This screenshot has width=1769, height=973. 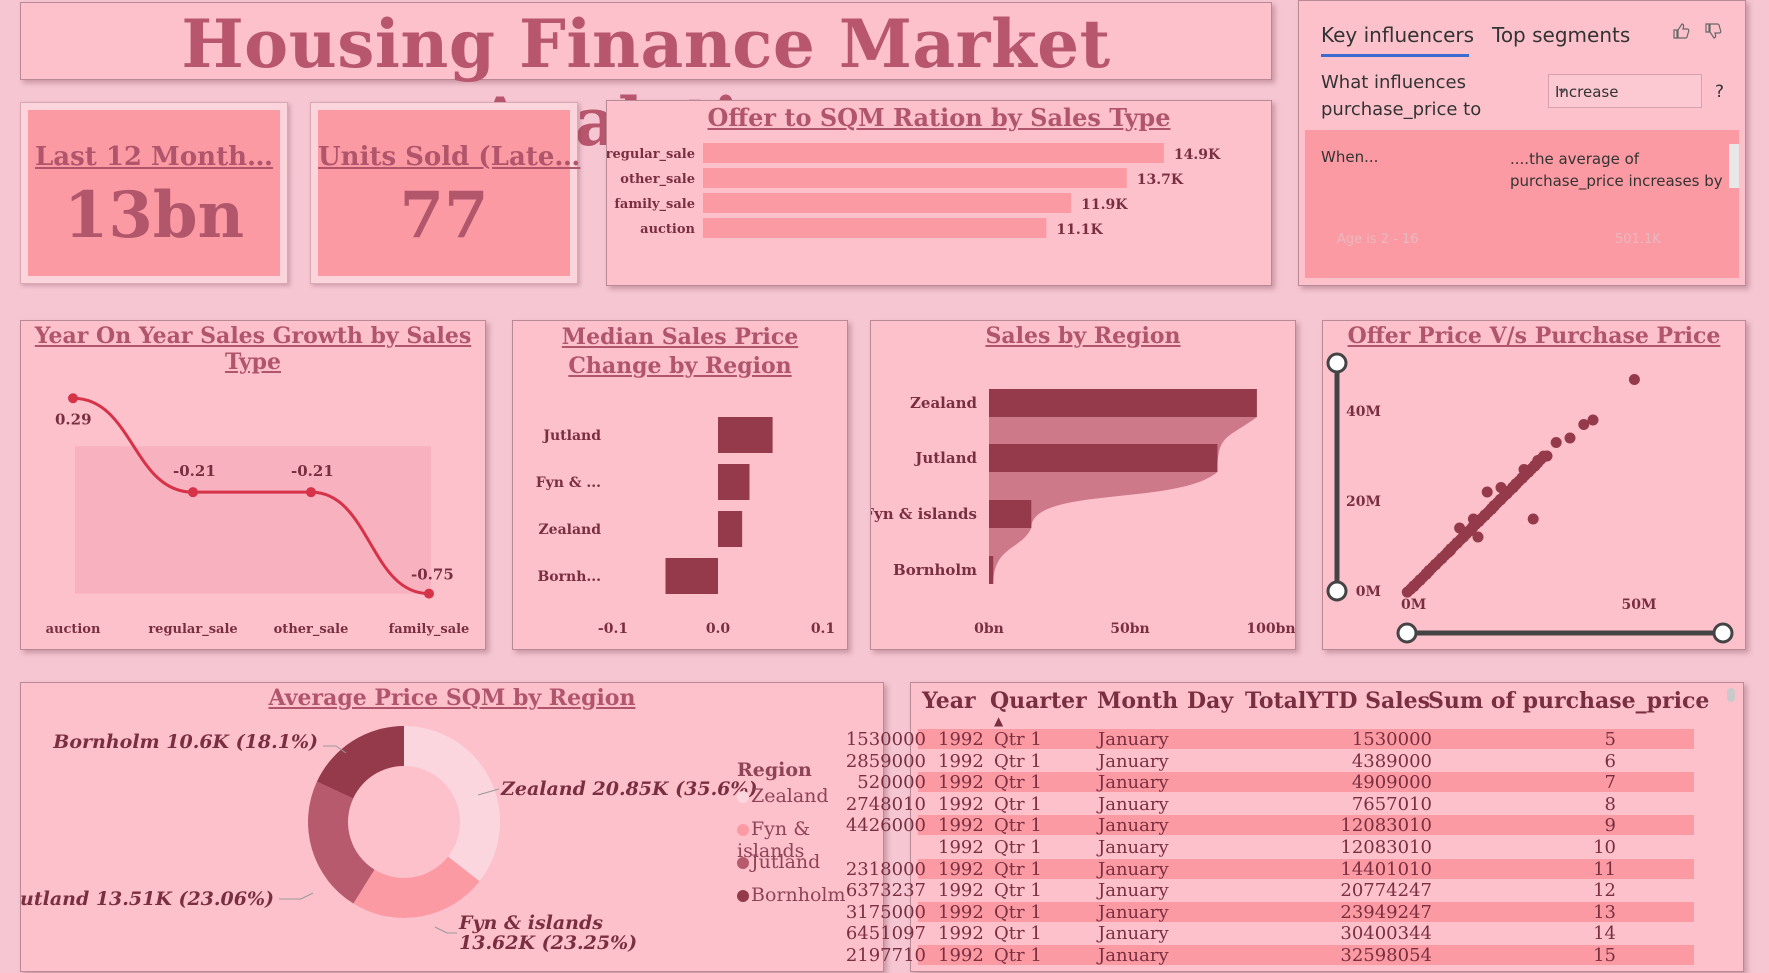 What do you see at coordinates (1610, 826) in the screenshot?
I see `table-cell: 9` at bounding box center [1610, 826].